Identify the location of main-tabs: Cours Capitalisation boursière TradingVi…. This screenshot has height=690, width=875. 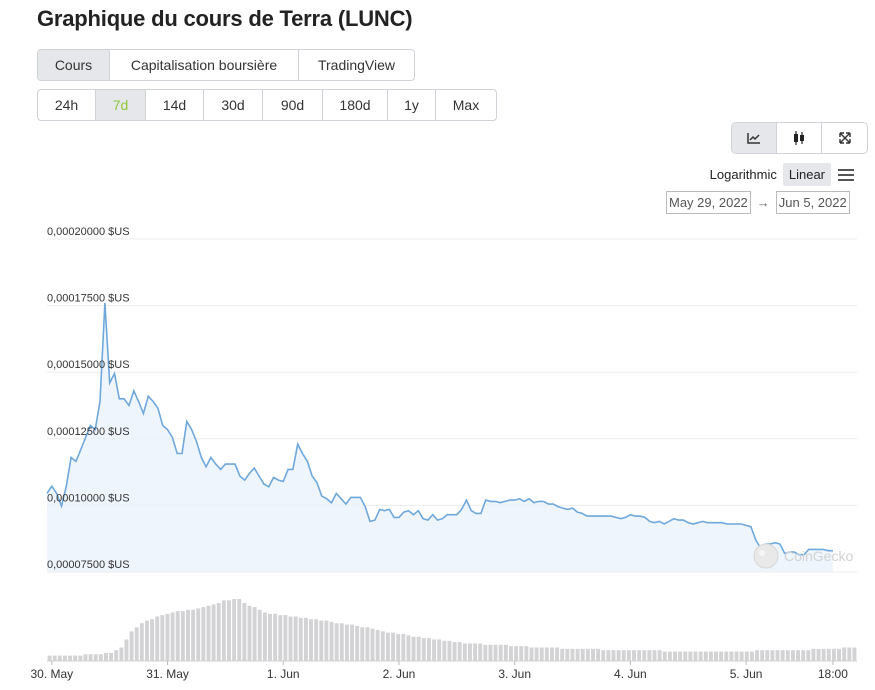
(226, 65).